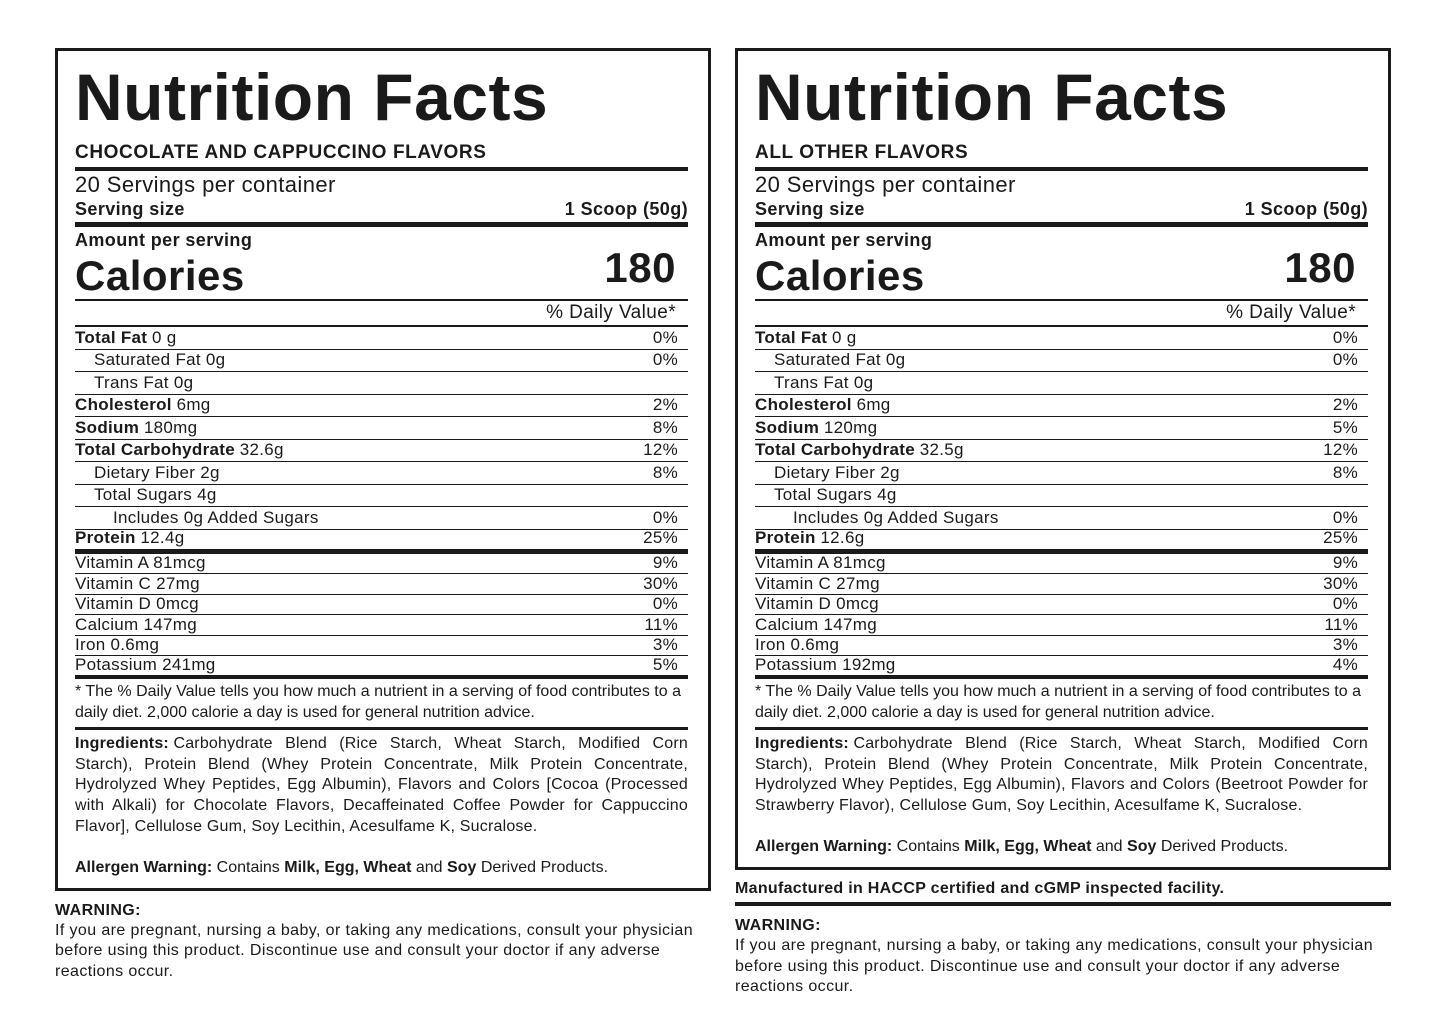 The image size is (1445, 1033). I want to click on daily-value: 5%, so click(665, 664).